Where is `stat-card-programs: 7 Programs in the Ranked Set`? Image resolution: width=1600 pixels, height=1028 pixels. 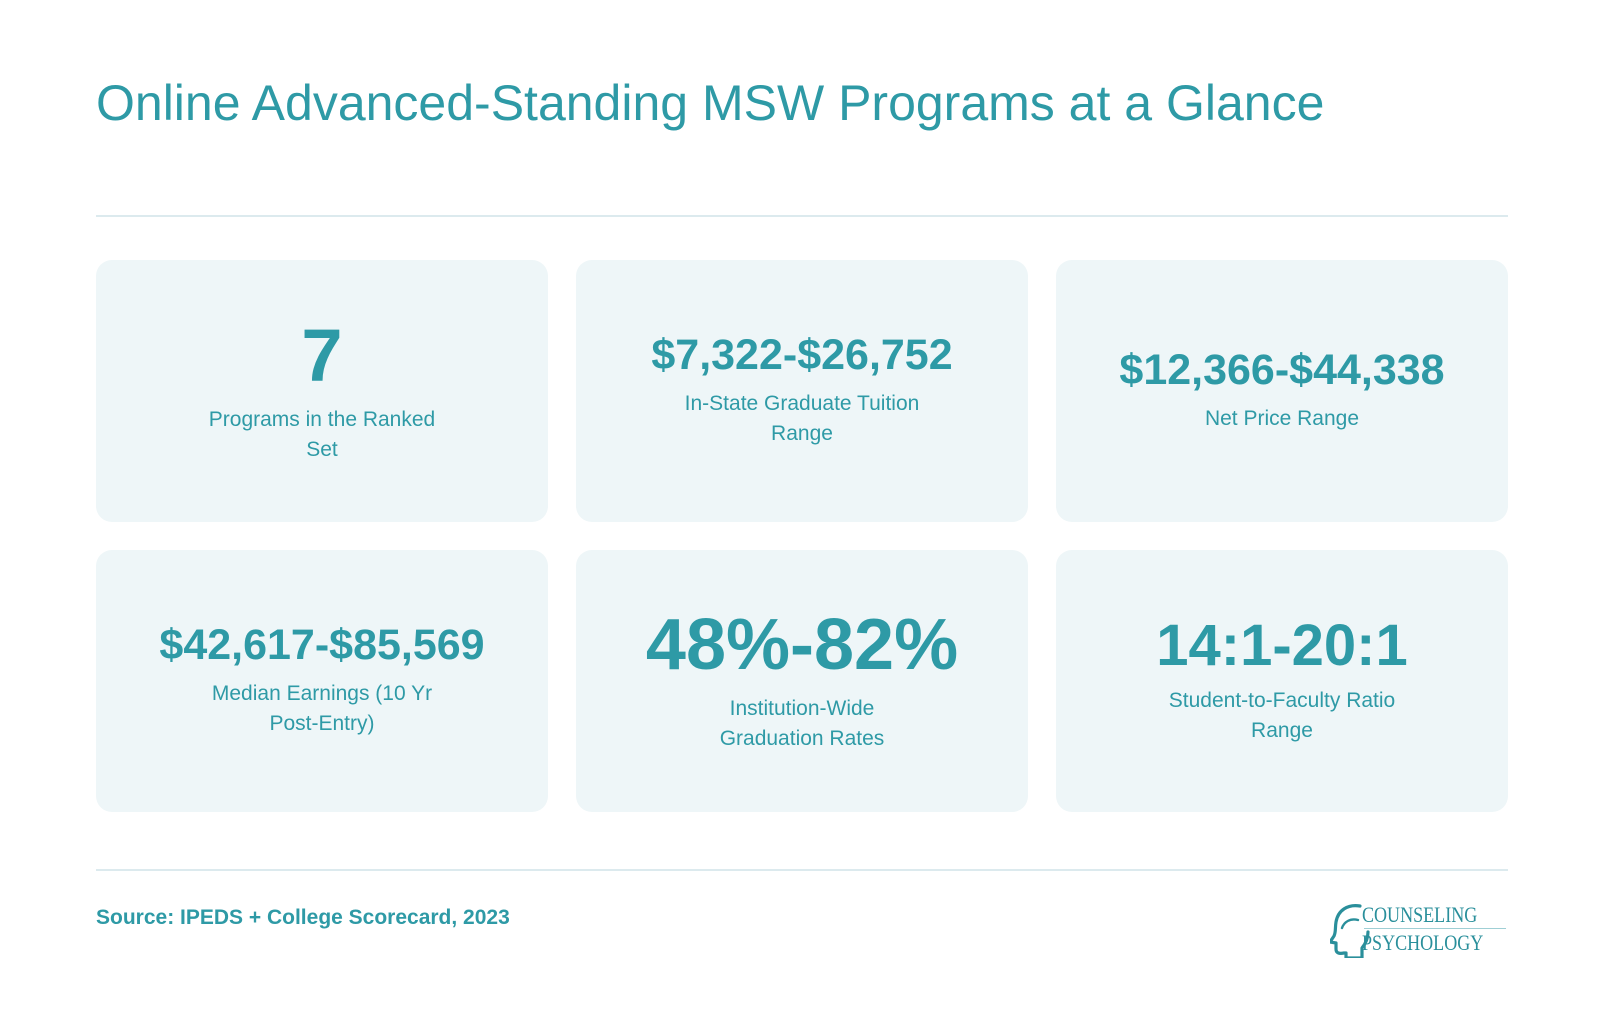
stat-card-programs: 7 Programs in the Ranked Set is located at coordinates (322, 391).